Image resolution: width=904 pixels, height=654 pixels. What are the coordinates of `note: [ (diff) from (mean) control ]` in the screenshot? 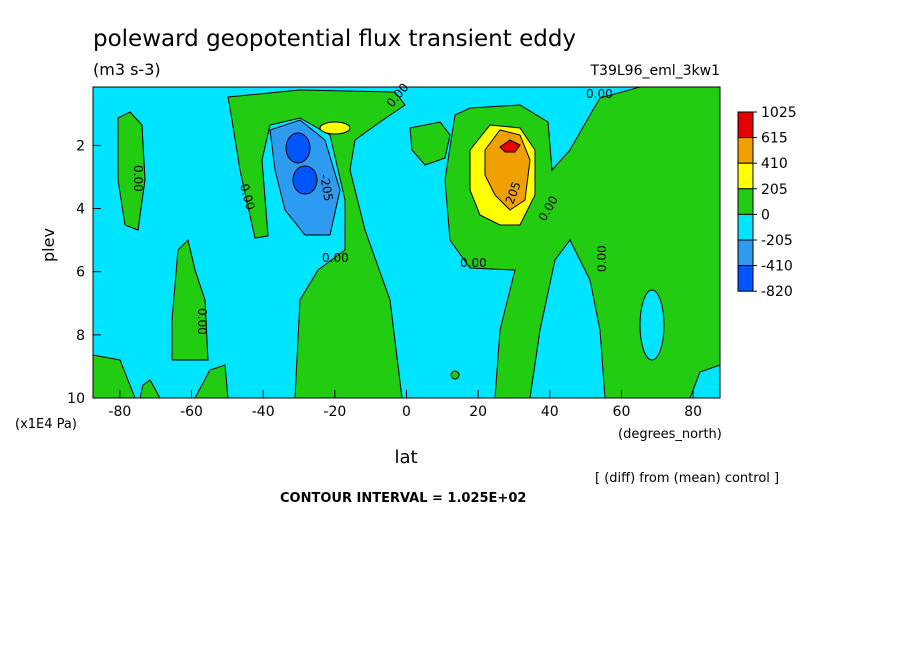 It's located at (687, 478).